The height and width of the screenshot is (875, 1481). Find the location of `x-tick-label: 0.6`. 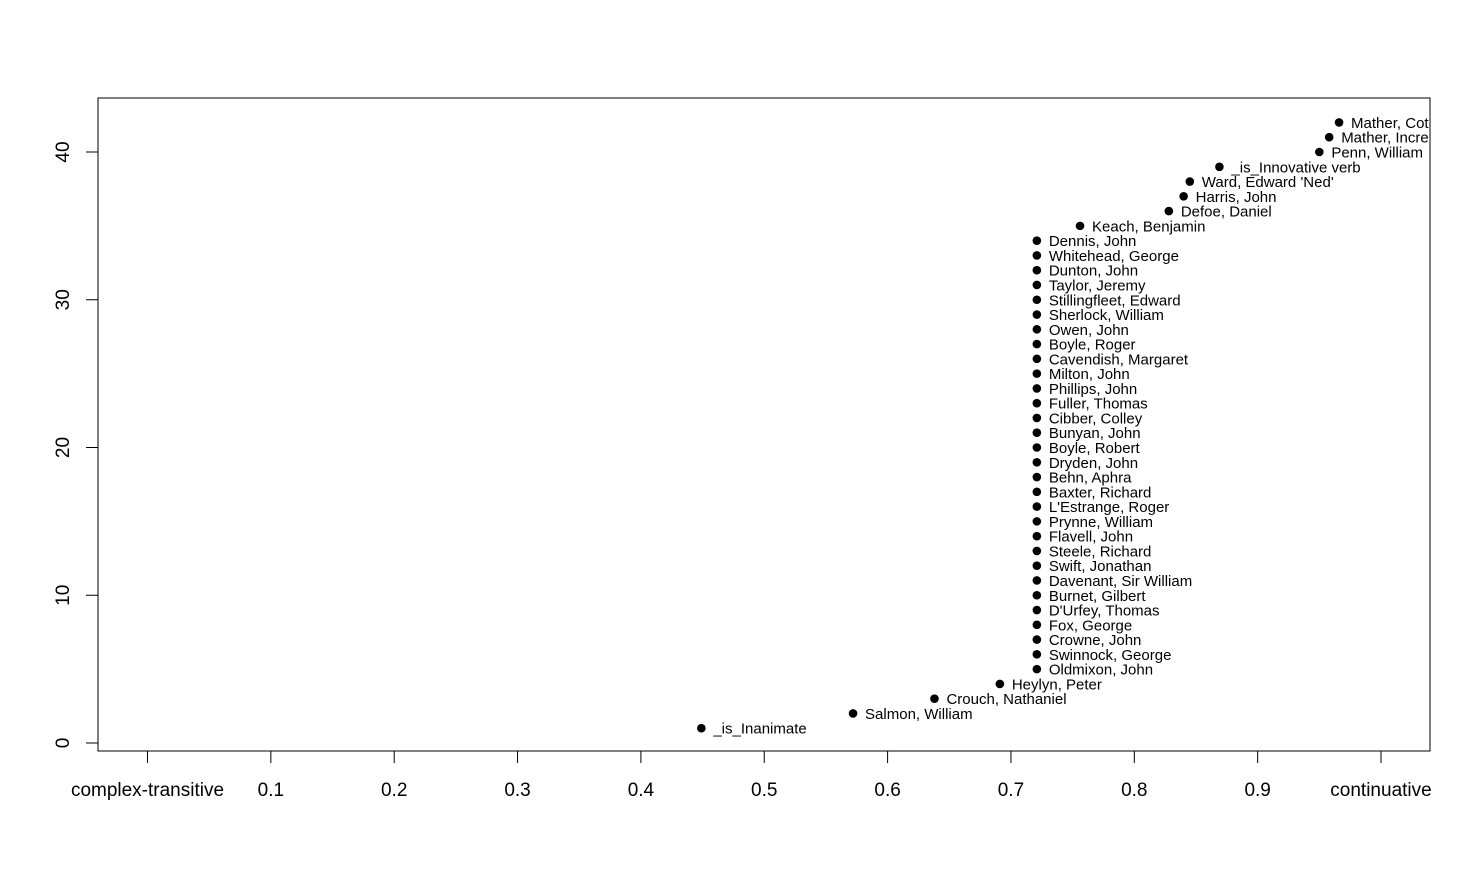

x-tick-label: 0.6 is located at coordinates (887, 790).